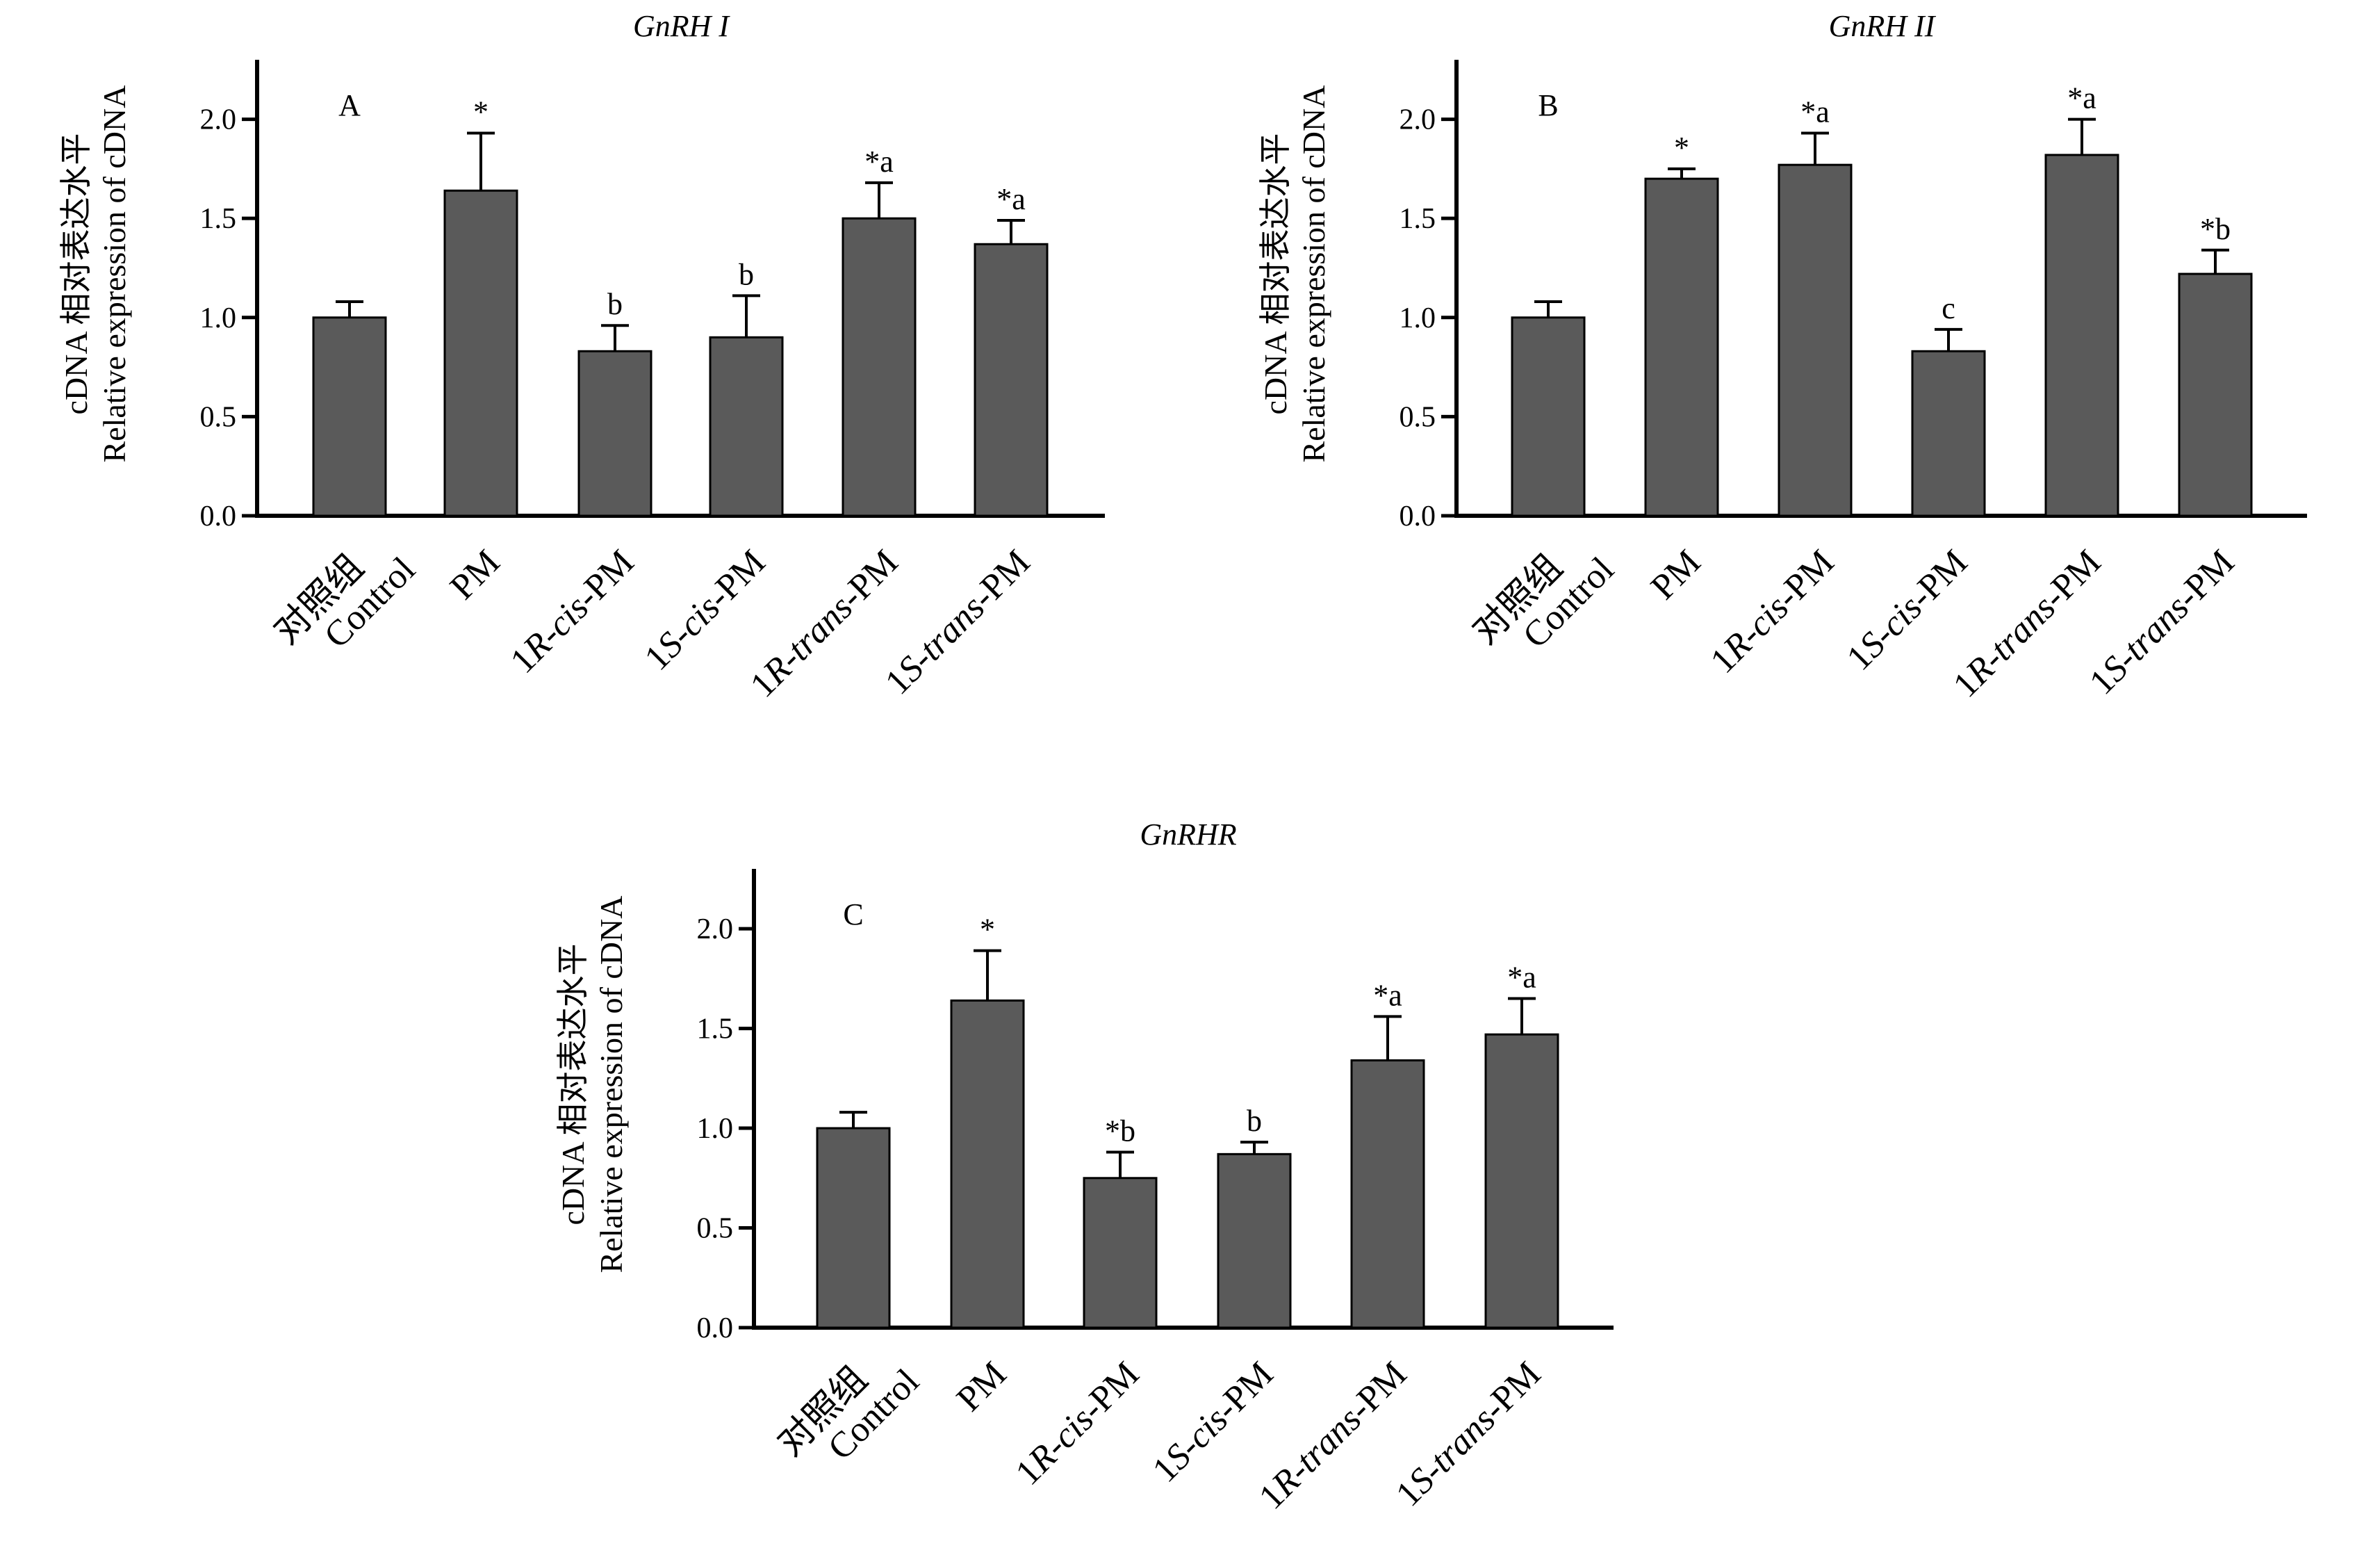 The height and width of the screenshot is (1548, 2380). I want to click on panel-letter: B, so click(1548, 105).